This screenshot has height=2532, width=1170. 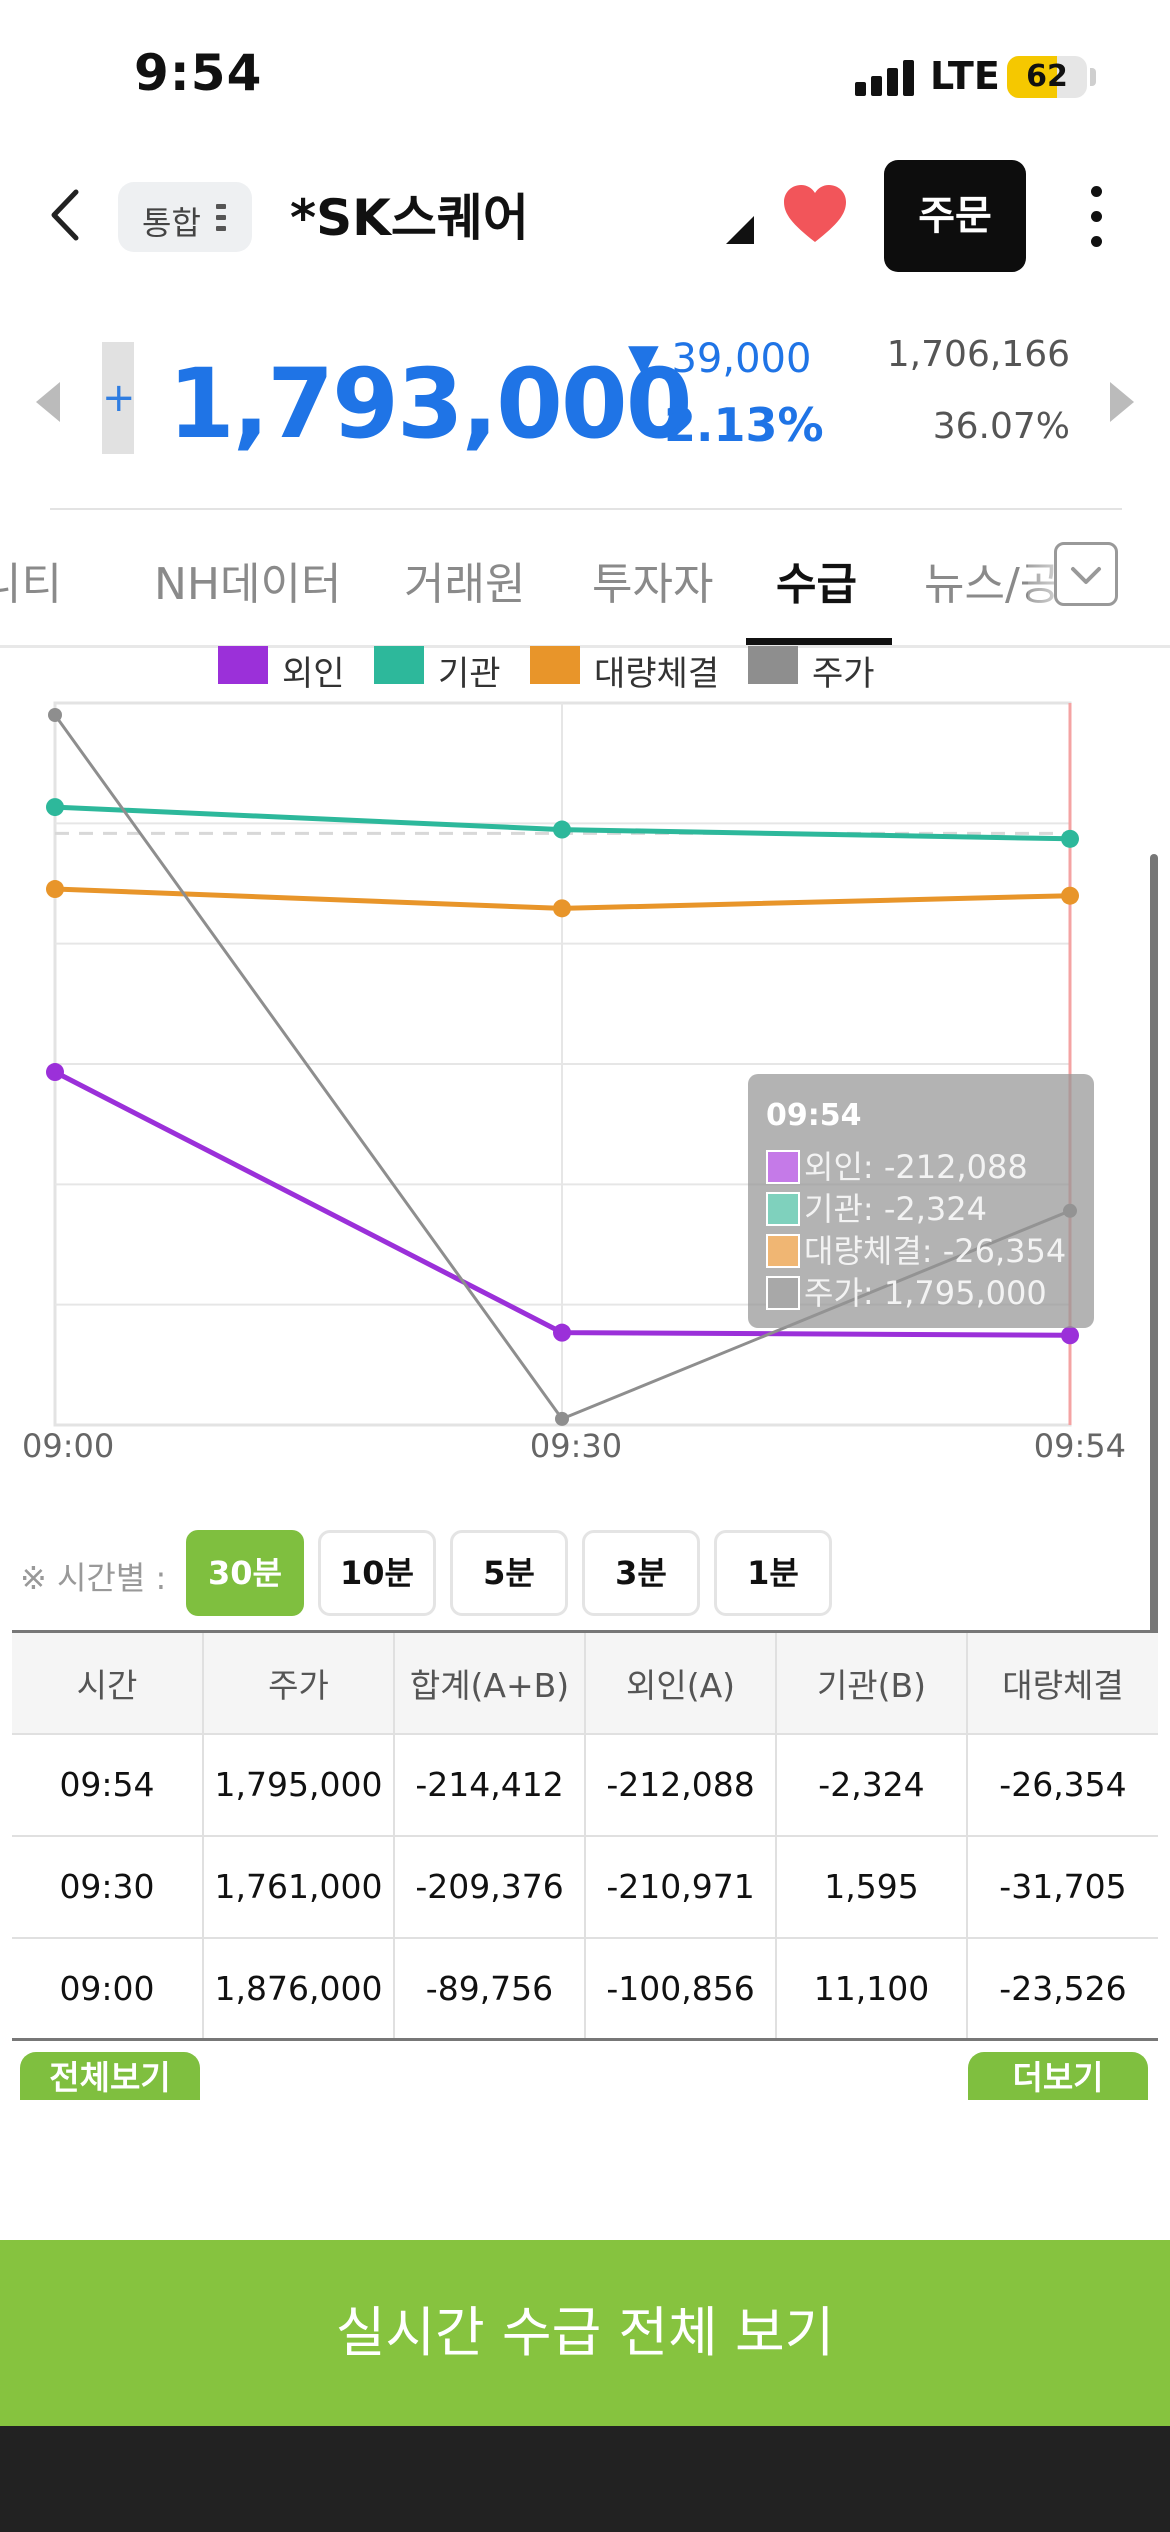 I want to click on next-stock-icon, so click(x=1122, y=402).